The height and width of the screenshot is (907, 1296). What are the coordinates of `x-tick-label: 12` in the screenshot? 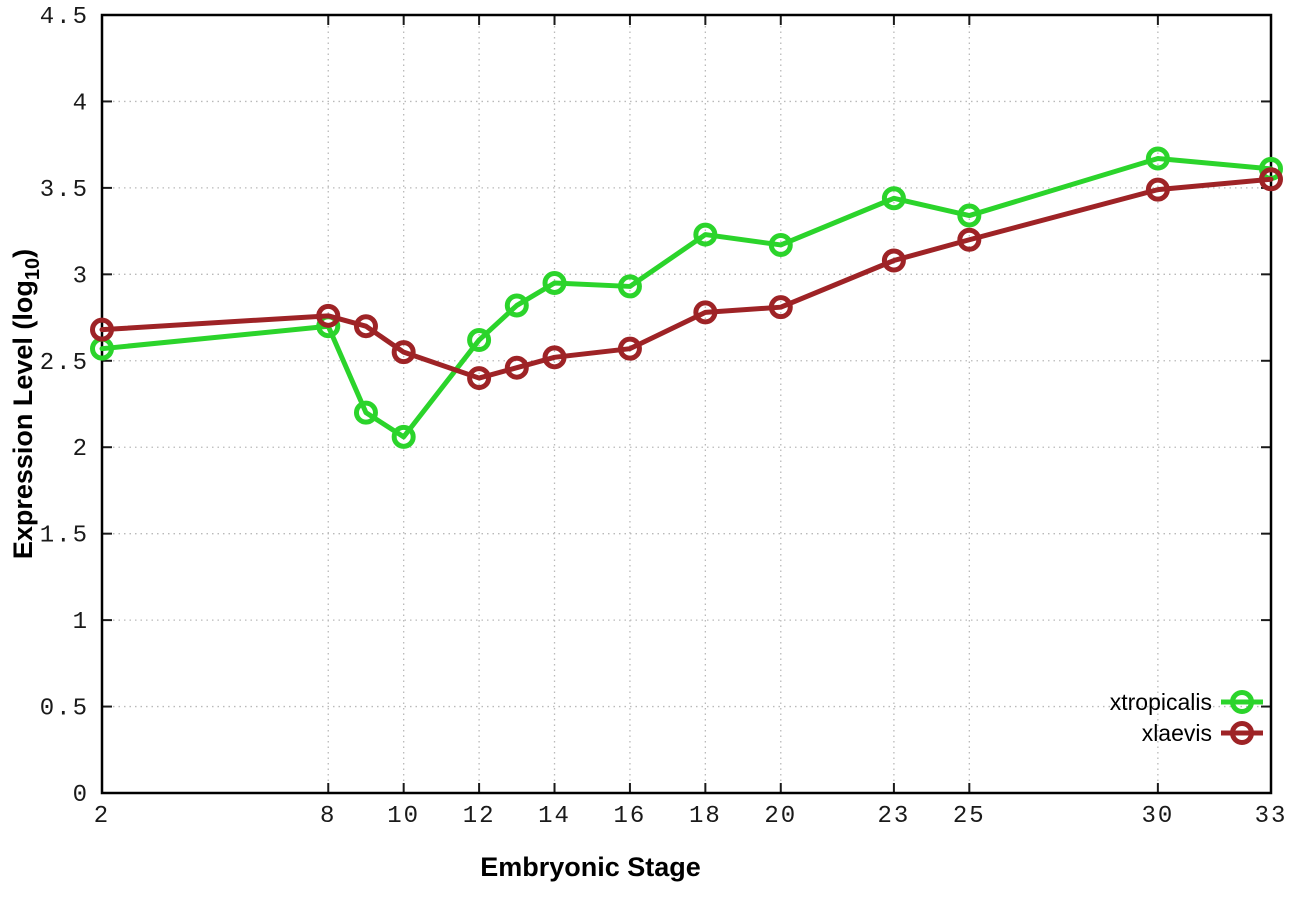 It's located at (479, 816).